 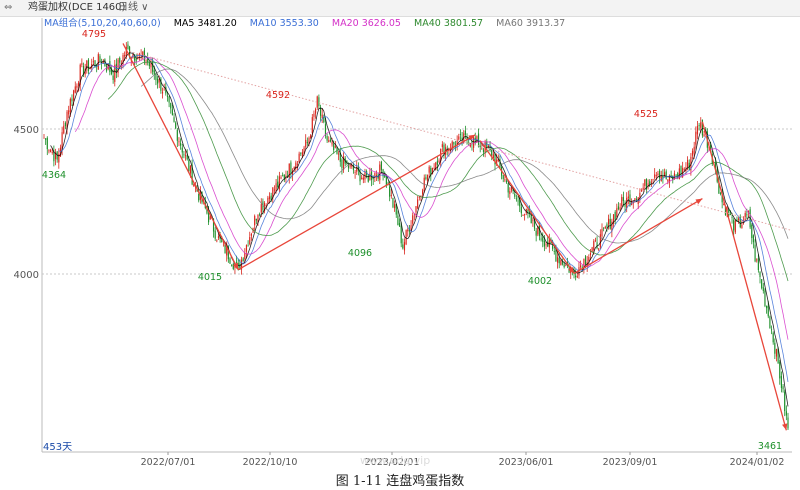 I want to click on ma10-value: MA10 3553.30, so click(x=284, y=23).